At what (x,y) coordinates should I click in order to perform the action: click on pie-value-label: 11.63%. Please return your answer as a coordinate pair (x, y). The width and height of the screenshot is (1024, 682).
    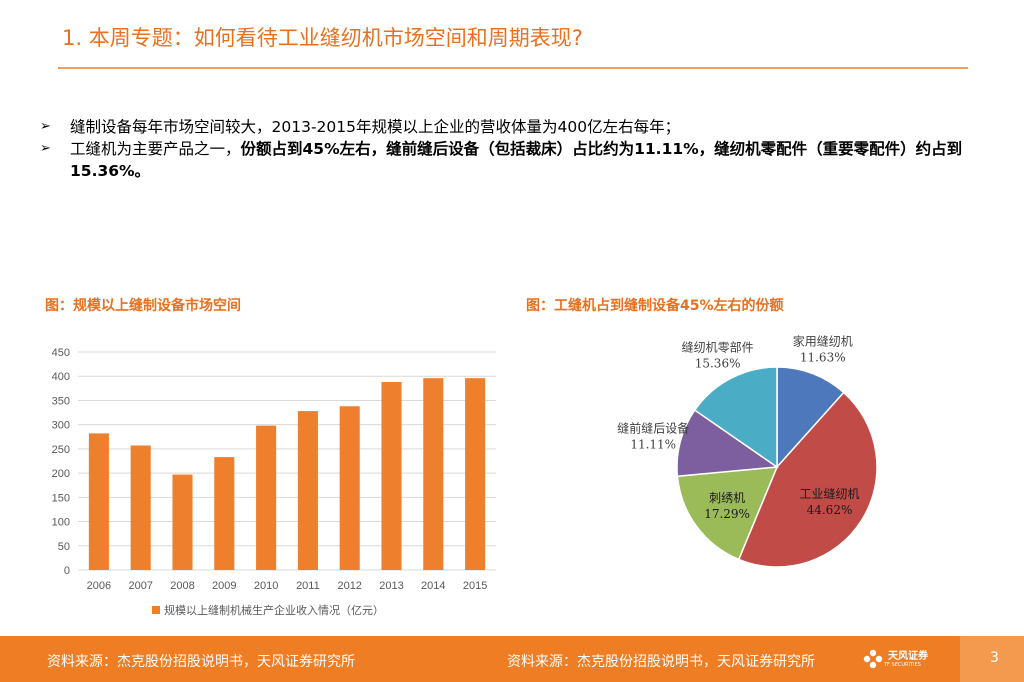
    Looking at the image, I should click on (823, 357).